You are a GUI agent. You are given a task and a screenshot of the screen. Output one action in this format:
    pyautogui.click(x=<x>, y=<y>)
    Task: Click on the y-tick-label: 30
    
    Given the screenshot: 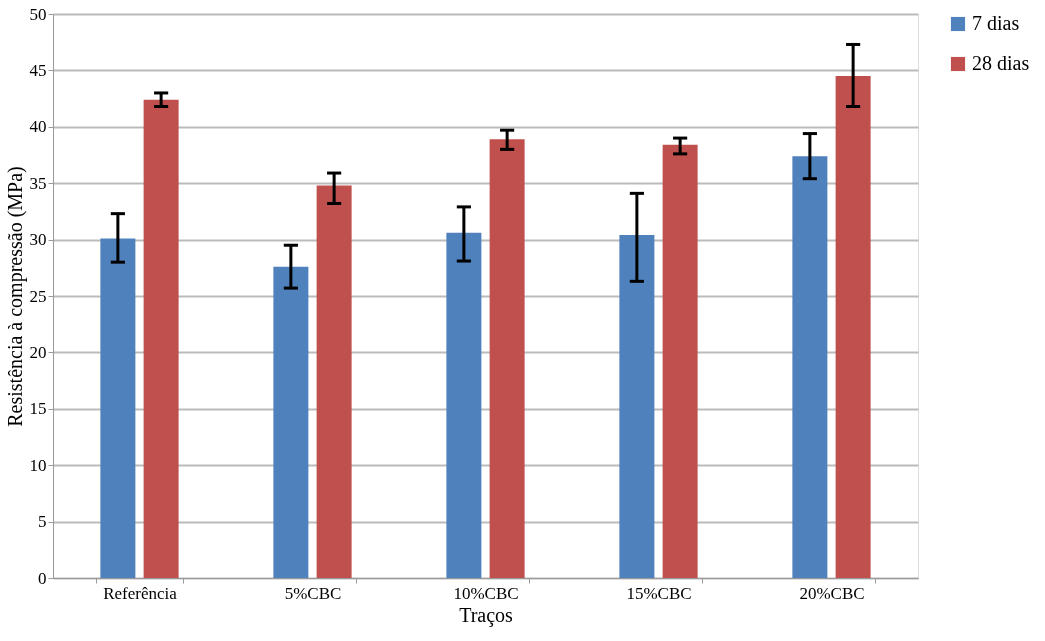 What is the action you would take?
    pyautogui.click(x=38, y=240)
    